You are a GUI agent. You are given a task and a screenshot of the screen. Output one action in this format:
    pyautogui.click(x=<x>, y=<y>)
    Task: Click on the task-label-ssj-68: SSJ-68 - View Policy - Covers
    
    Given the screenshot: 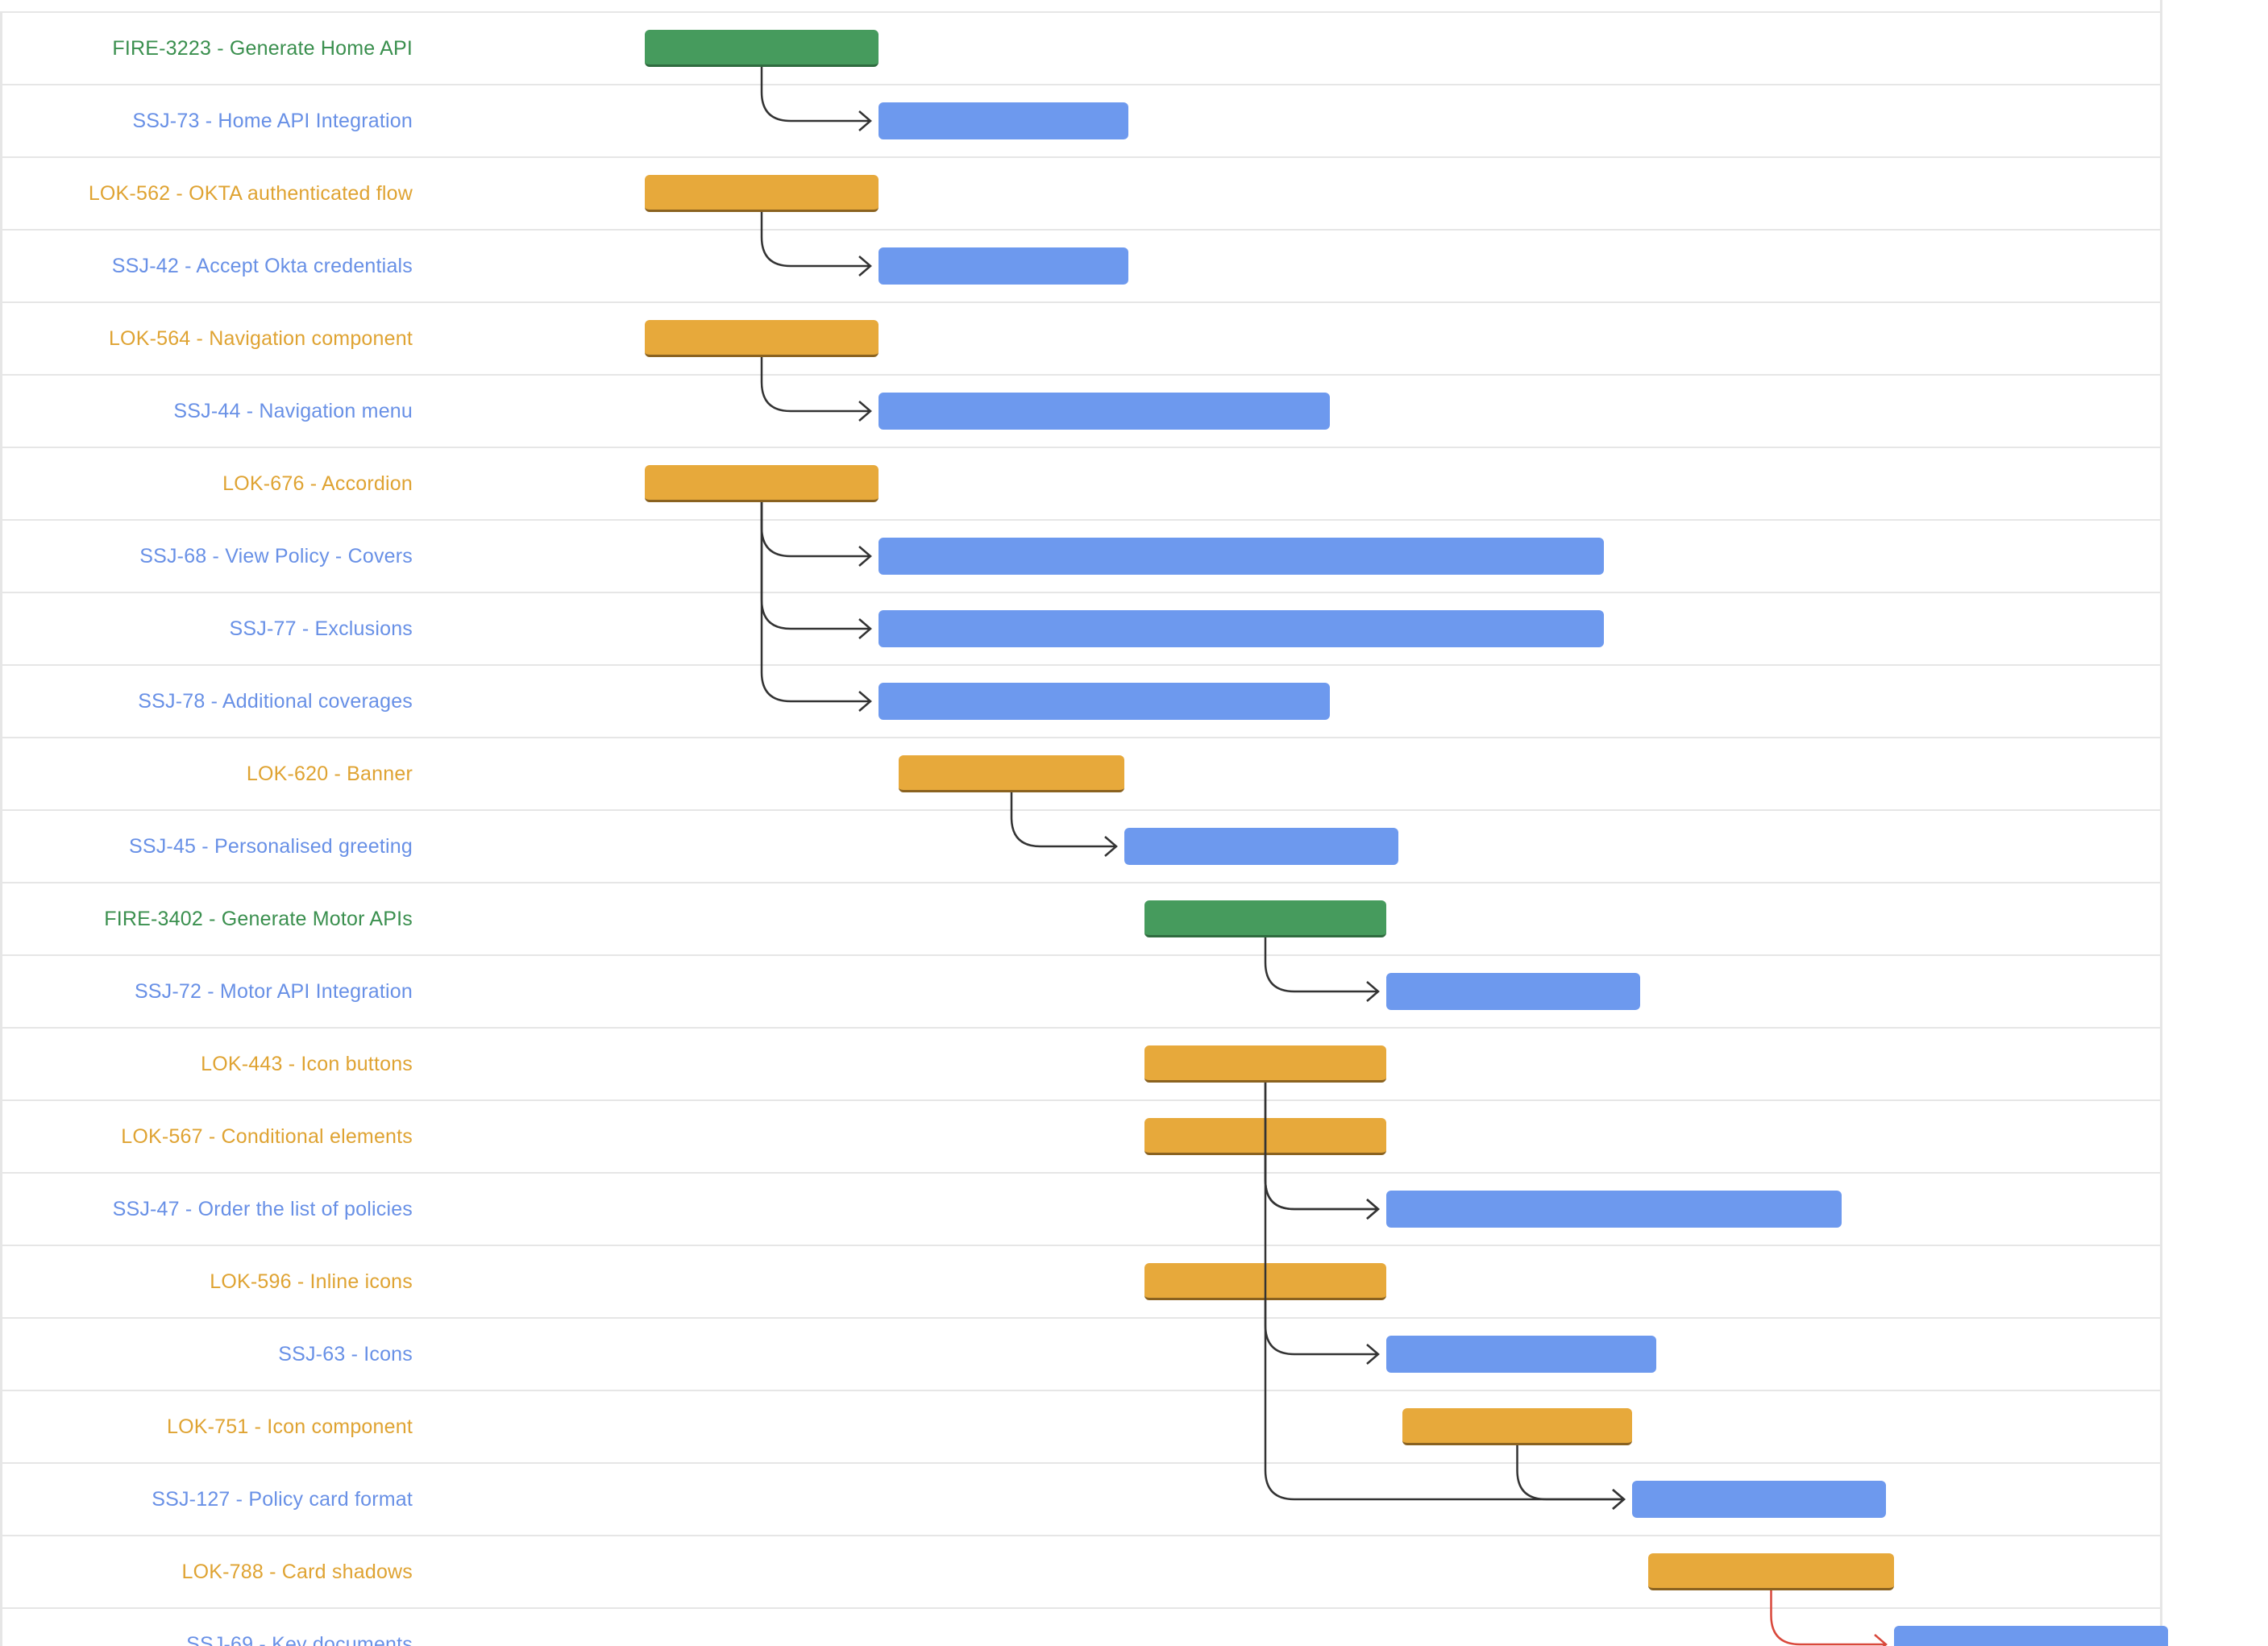 What is the action you would take?
    pyautogui.click(x=276, y=556)
    